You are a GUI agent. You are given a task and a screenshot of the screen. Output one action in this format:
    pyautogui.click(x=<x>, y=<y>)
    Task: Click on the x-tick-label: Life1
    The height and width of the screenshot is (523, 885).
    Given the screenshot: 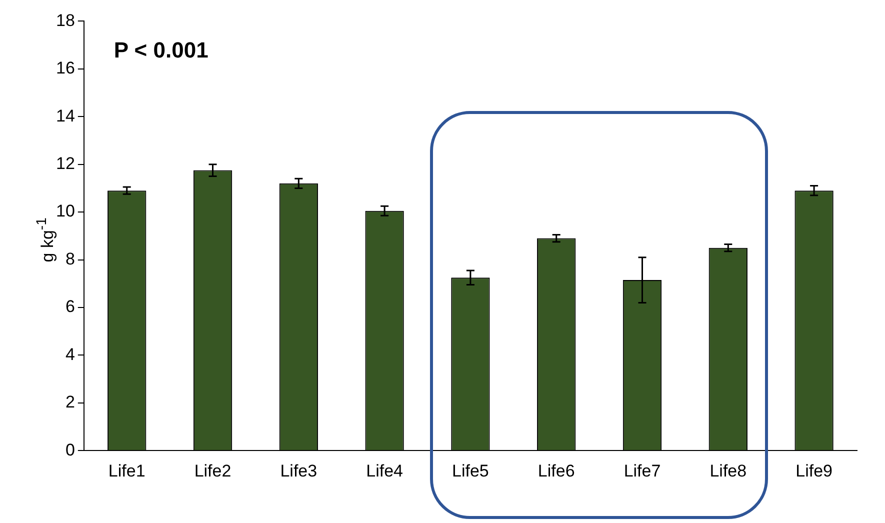 What is the action you would take?
    pyautogui.click(x=127, y=470)
    